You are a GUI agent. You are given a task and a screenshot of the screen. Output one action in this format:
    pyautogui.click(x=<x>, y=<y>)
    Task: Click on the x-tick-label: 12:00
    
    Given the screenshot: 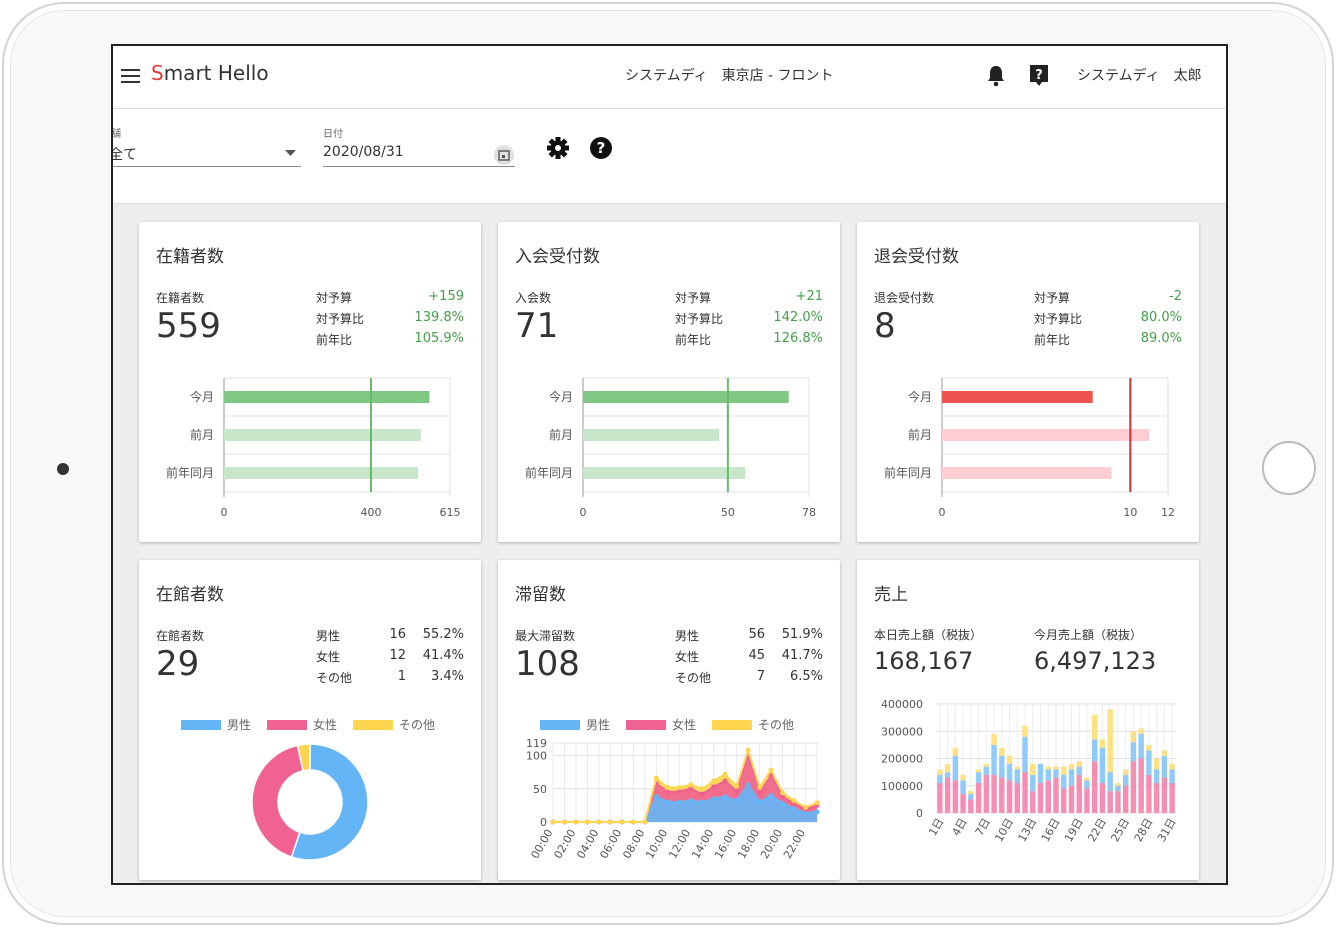 What is the action you would take?
    pyautogui.click(x=679, y=844)
    